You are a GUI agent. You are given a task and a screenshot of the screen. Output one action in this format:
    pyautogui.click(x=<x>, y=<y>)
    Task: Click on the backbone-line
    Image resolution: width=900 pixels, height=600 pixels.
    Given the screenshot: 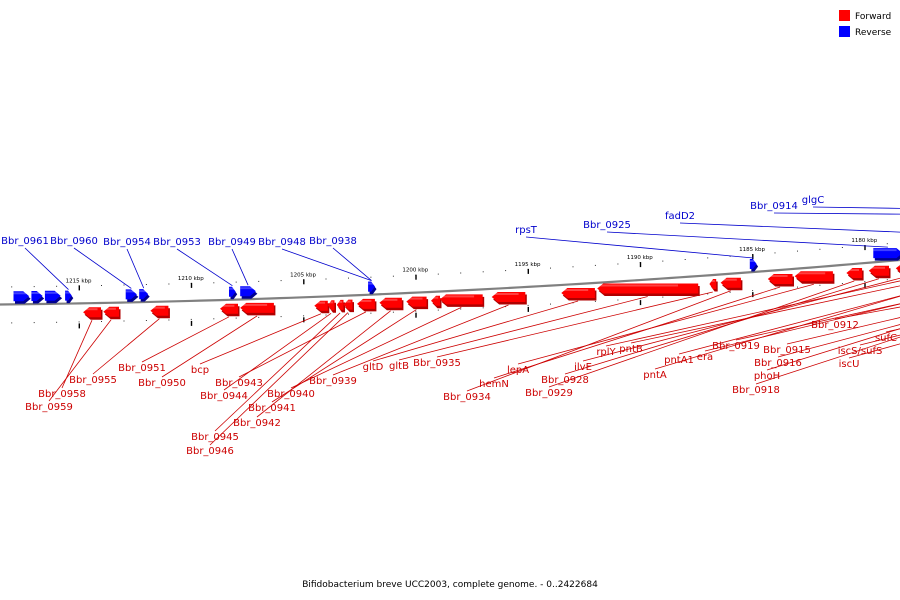 What is the action you would take?
    pyautogui.click(x=450, y=282)
    